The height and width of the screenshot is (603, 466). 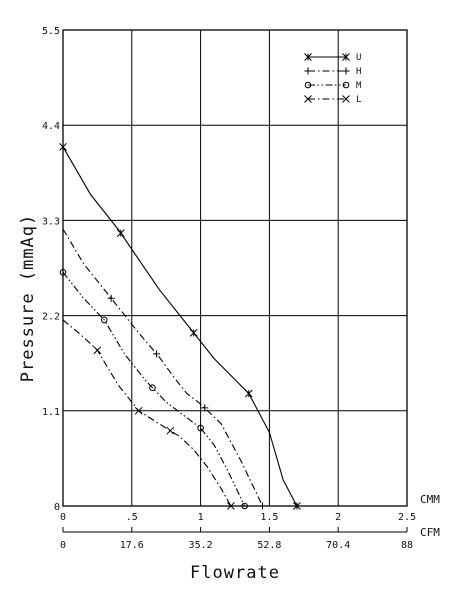 What do you see at coordinates (430, 499) in the screenshot?
I see `x-unit-primary: CMM` at bounding box center [430, 499].